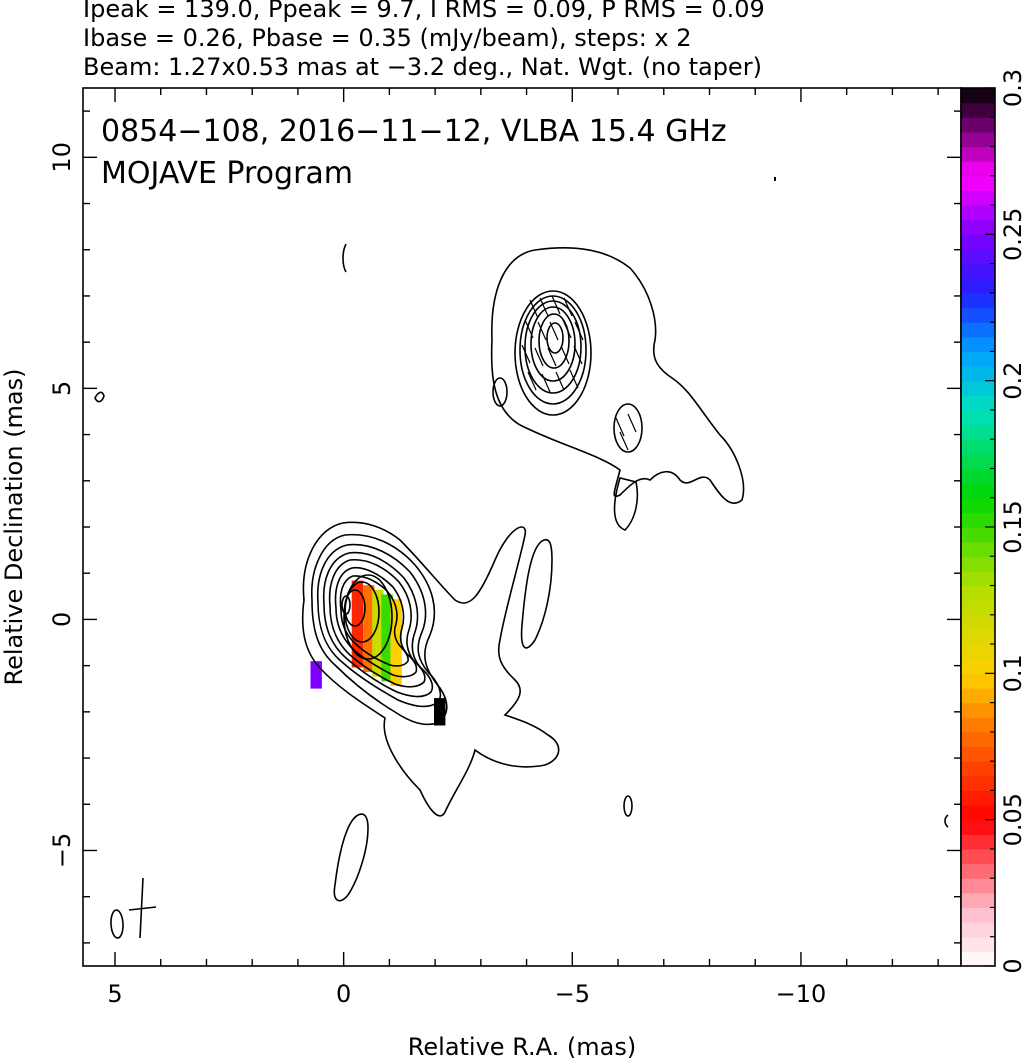  I want to click on y-tick-label: −5, so click(62, 850).